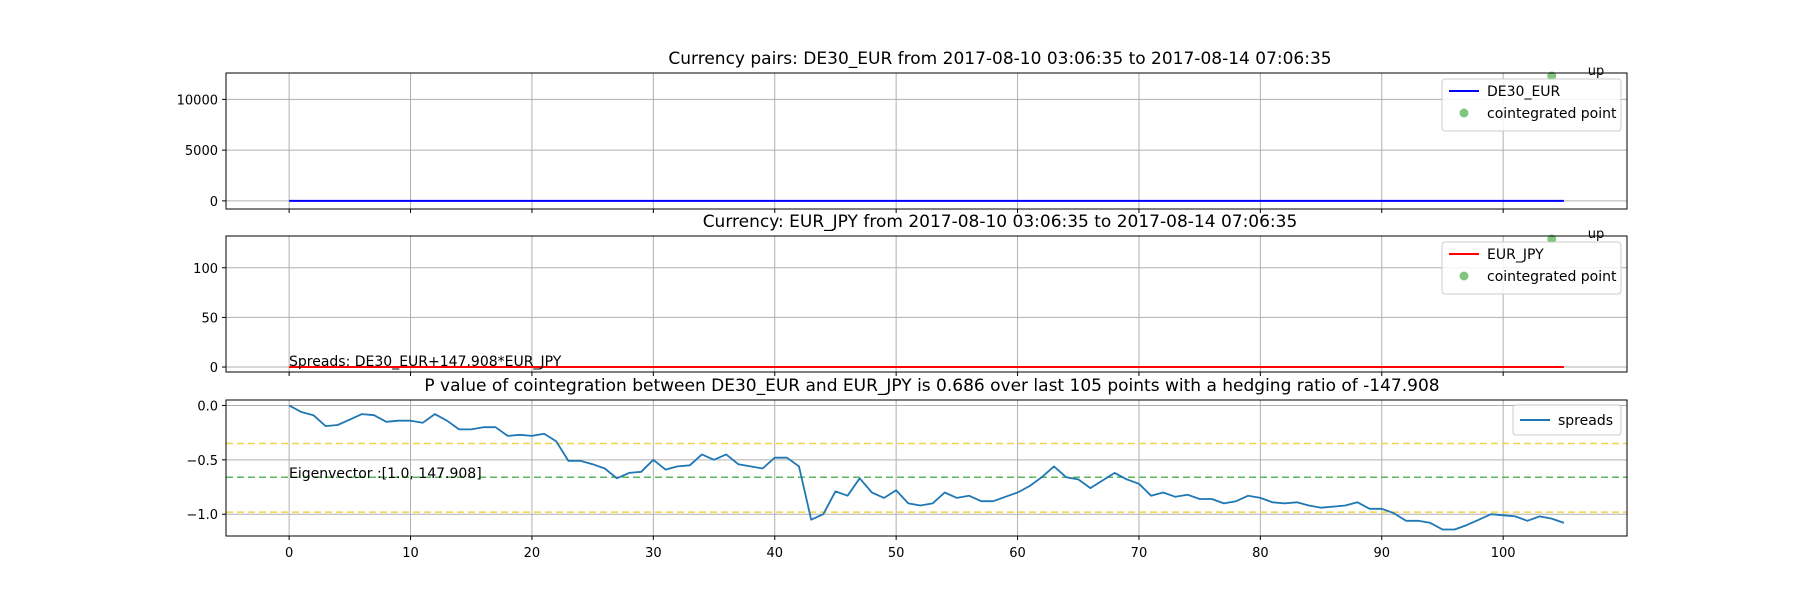 This screenshot has height=600, width=1800. What do you see at coordinates (1260, 553) in the screenshot?
I see `x-tick-label: 80` at bounding box center [1260, 553].